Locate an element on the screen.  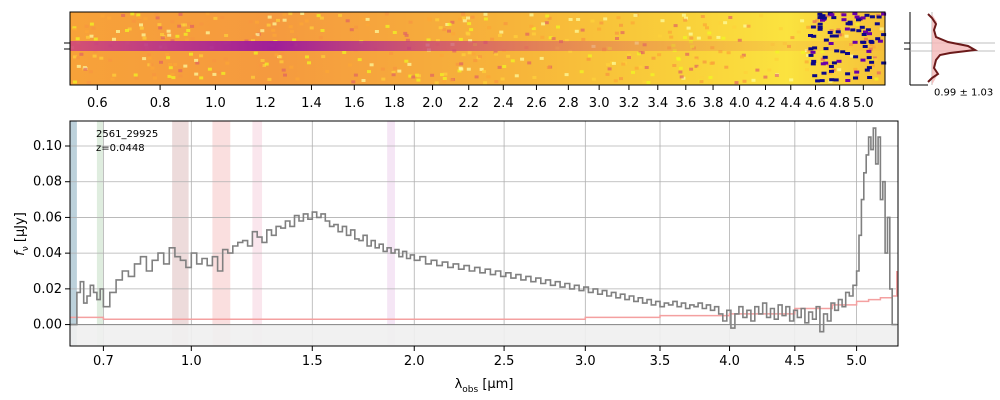
heatmap-xtick-label: 2.6 is located at coordinates (536, 103).